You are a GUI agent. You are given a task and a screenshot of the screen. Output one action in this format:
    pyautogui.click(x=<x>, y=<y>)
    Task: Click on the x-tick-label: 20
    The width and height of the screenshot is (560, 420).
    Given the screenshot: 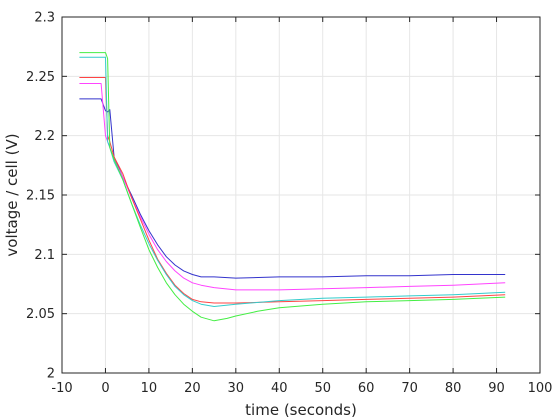 What is the action you would take?
    pyautogui.click(x=192, y=388)
    